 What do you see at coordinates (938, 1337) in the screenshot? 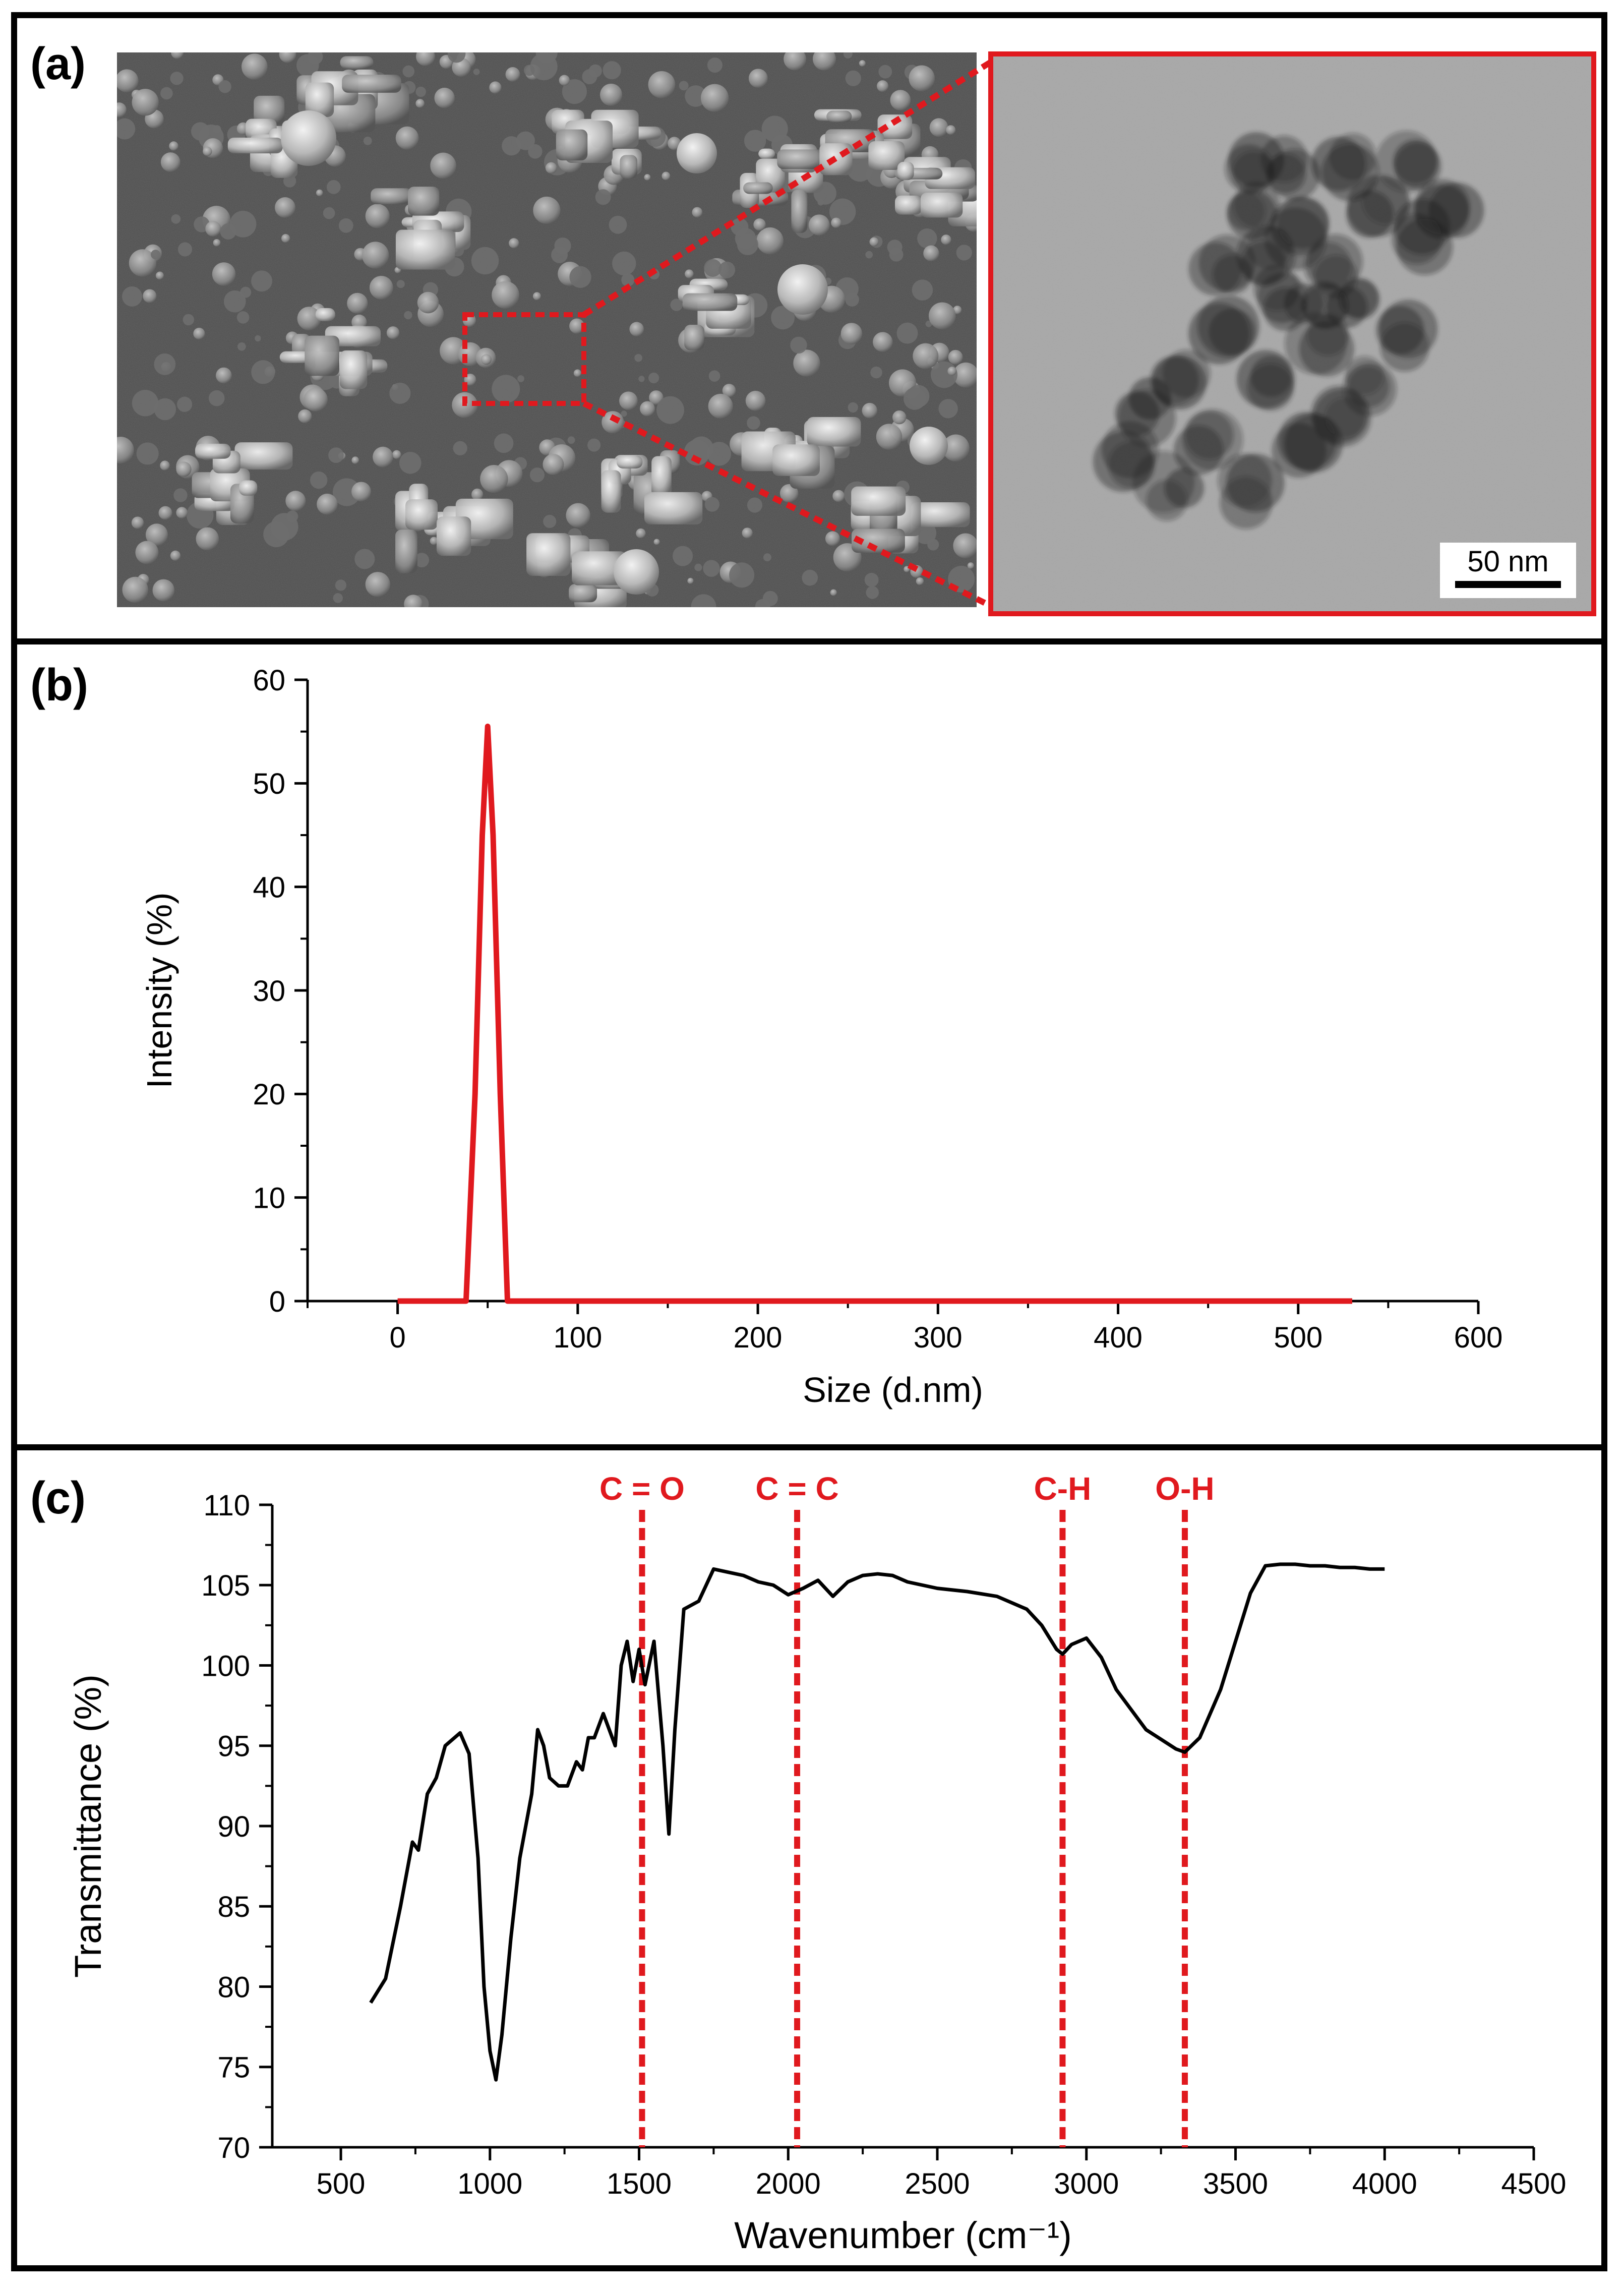
I see `x-tick-label: 300` at bounding box center [938, 1337].